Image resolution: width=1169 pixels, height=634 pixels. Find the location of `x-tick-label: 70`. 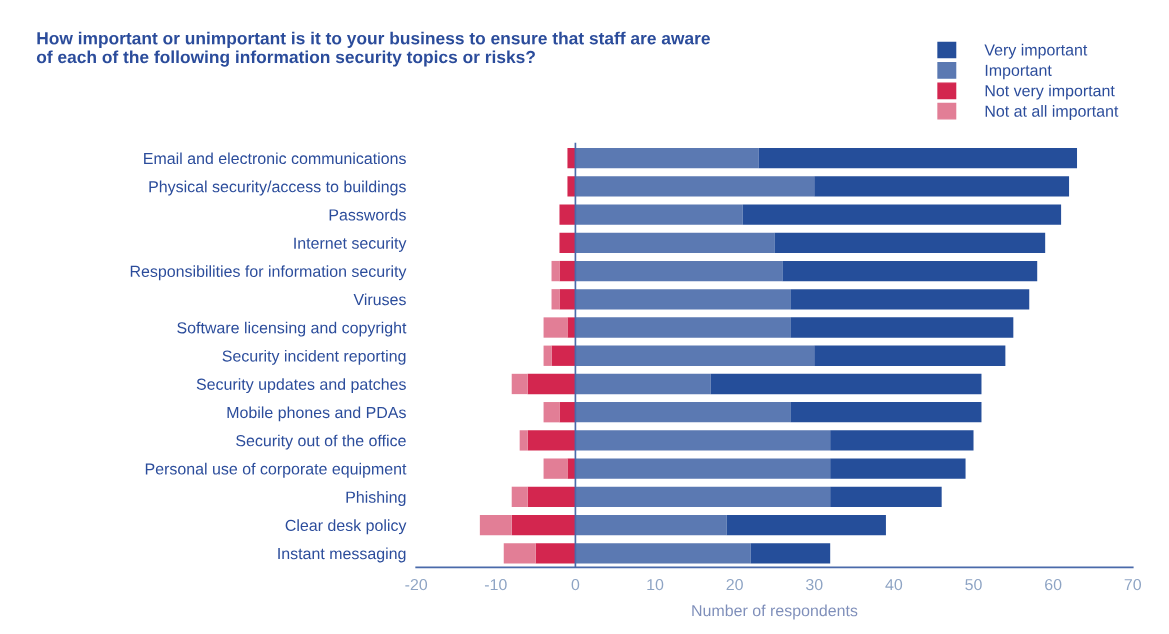

x-tick-label: 70 is located at coordinates (1133, 584).